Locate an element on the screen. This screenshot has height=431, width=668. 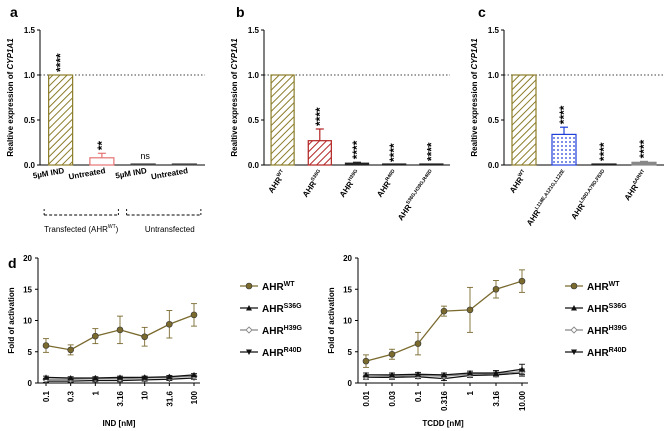
panel-label: c is located at coordinates (482, 12).